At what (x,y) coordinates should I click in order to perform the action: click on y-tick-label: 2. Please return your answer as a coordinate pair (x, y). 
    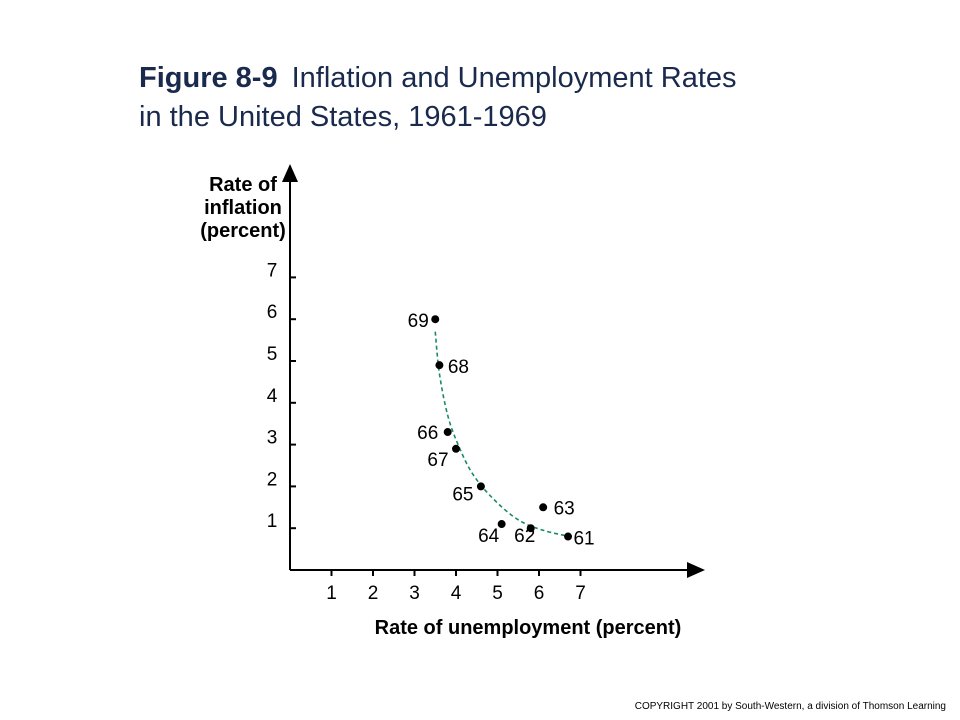
    Looking at the image, I should click on (272, 479).